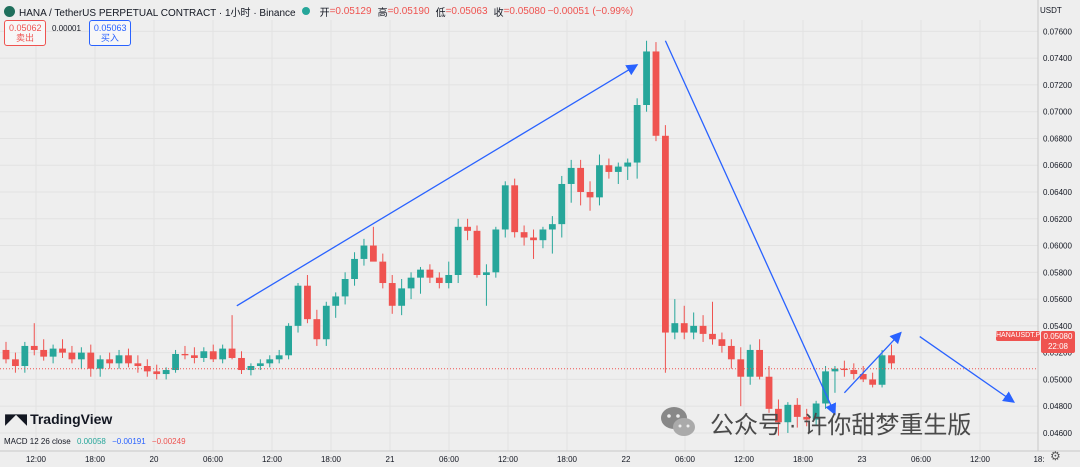 The width and height of the screenshot is (1080, 467). What do you see at coordinates (168, 441) in the screenshot?
I see `macd-histogram-value: −0.00249` at bounding box center [168, 441].